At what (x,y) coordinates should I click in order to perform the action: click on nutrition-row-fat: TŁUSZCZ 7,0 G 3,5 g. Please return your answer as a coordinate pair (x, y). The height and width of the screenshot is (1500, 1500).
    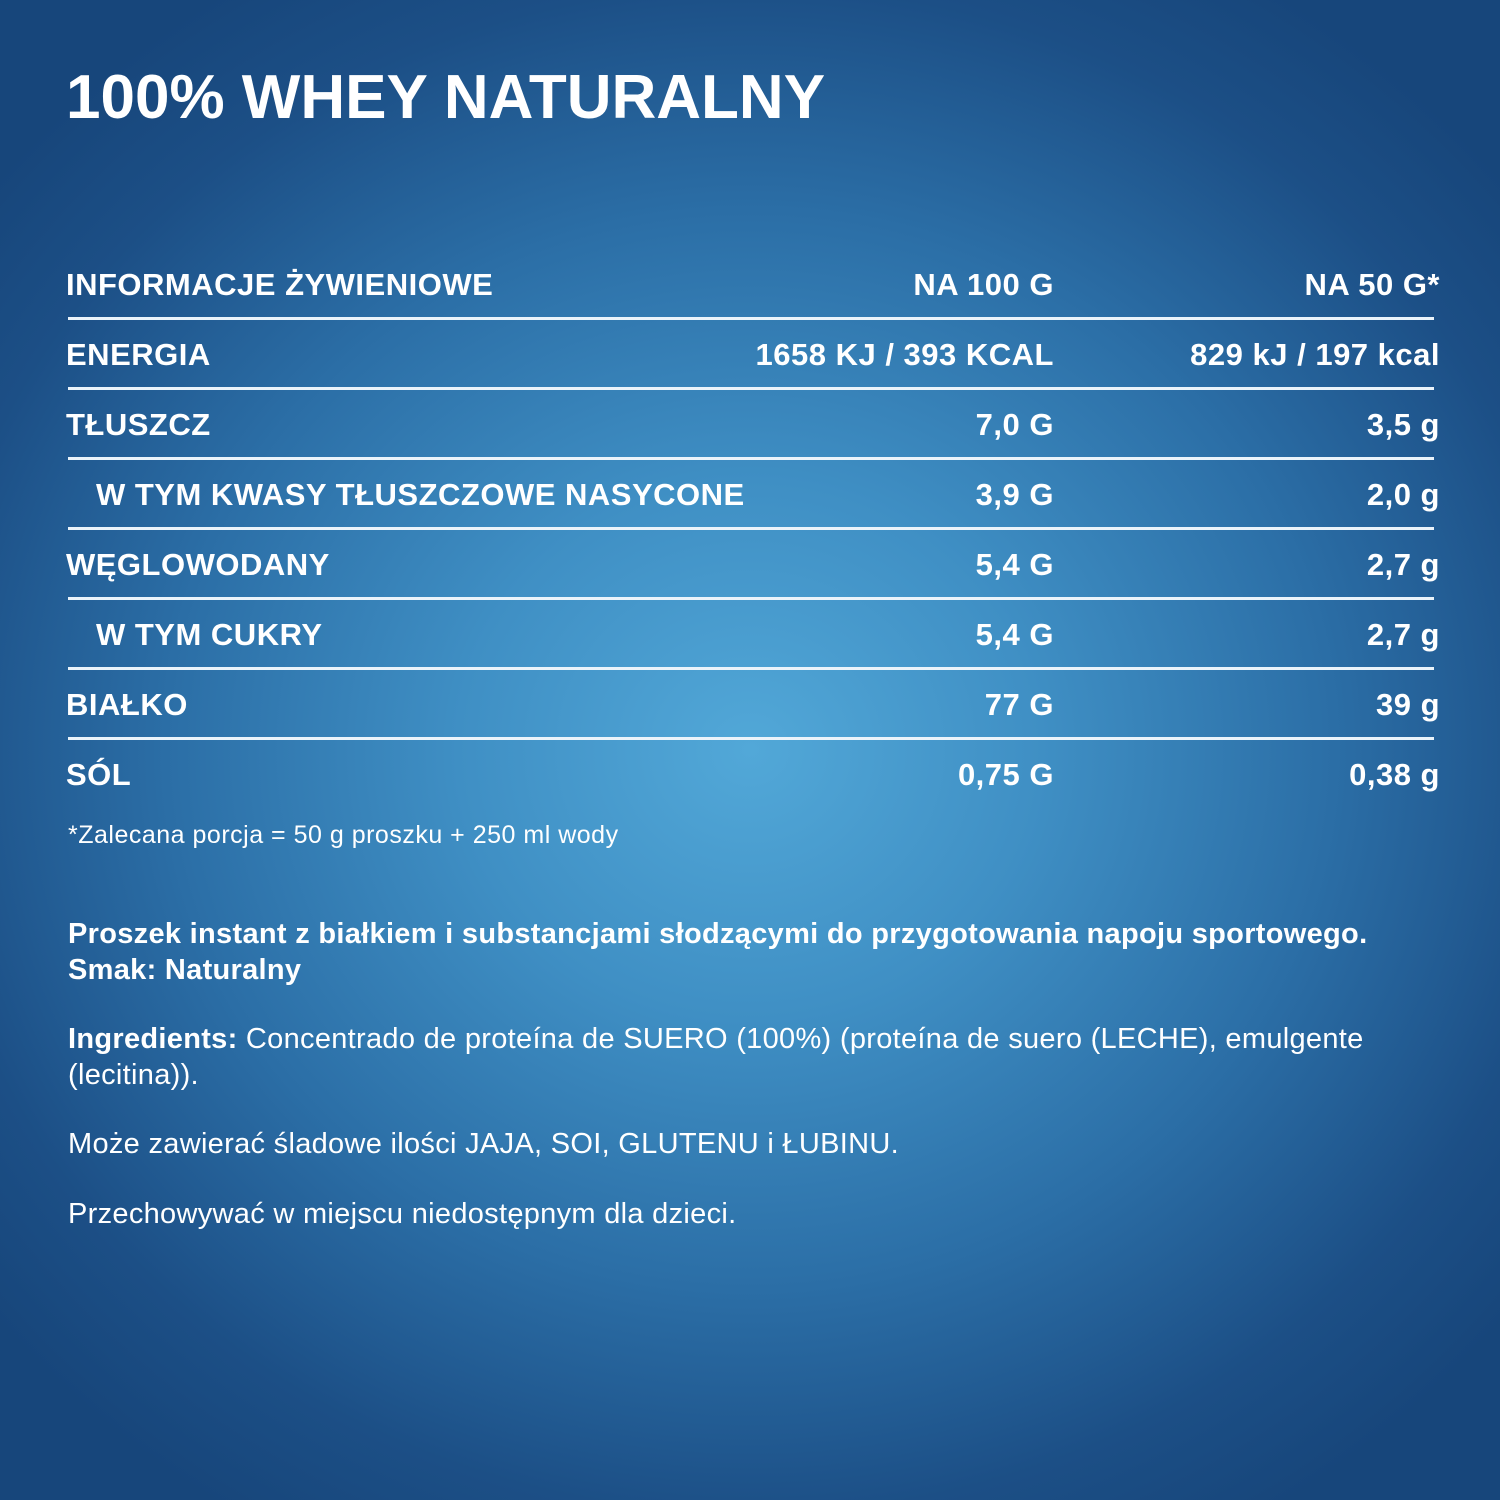
    Looking at the image, I should click on (753, 425).